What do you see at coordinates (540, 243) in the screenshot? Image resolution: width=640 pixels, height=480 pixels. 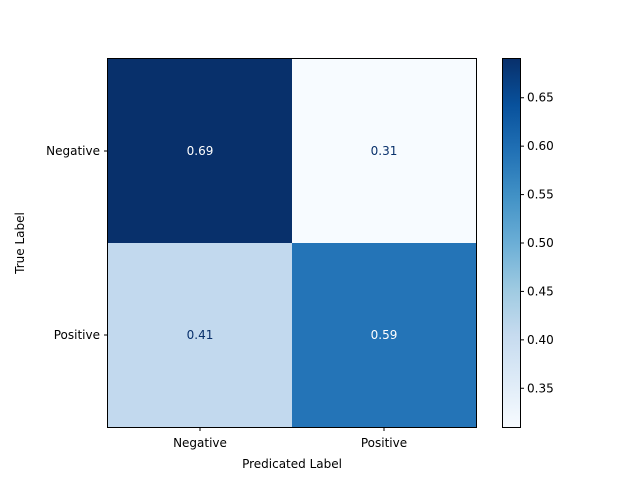 I see `colorbar-tick-label: 0.50` at bounding box center [540, 243].